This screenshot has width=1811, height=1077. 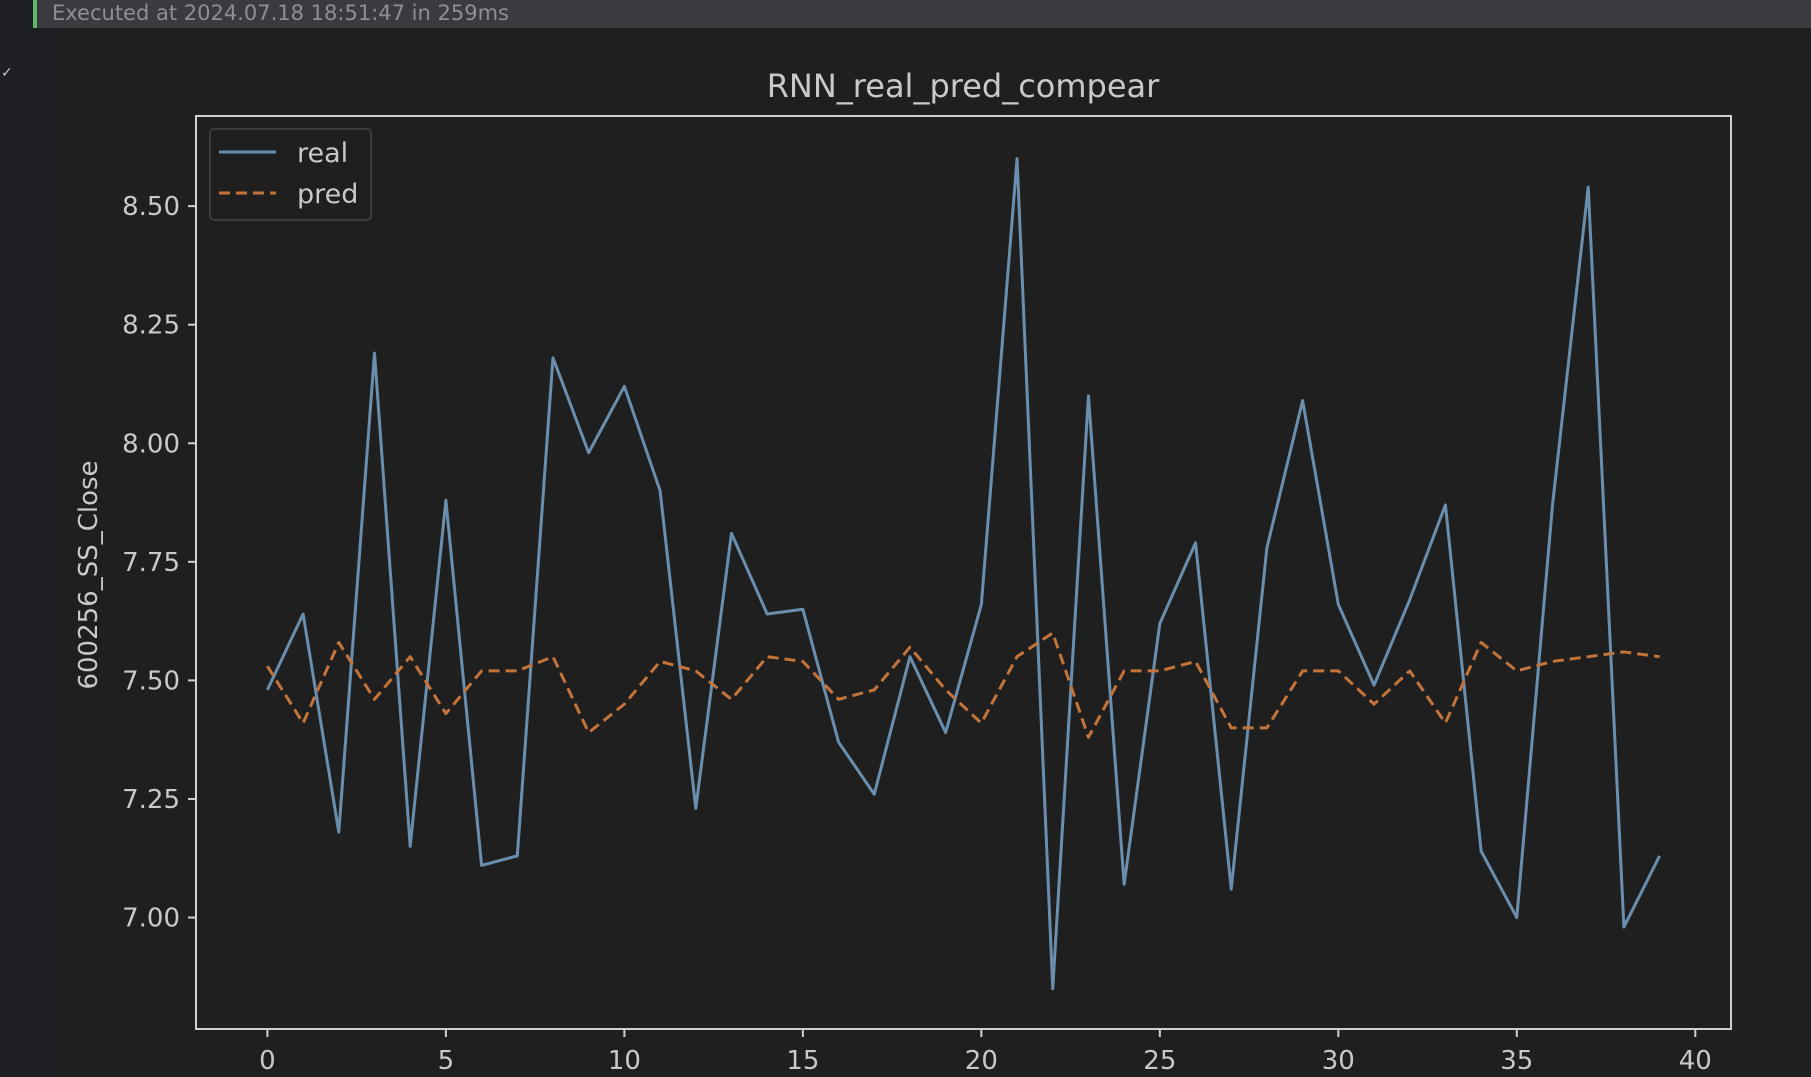 I want to click on execution-status-bar, so click(x=922, y=14).